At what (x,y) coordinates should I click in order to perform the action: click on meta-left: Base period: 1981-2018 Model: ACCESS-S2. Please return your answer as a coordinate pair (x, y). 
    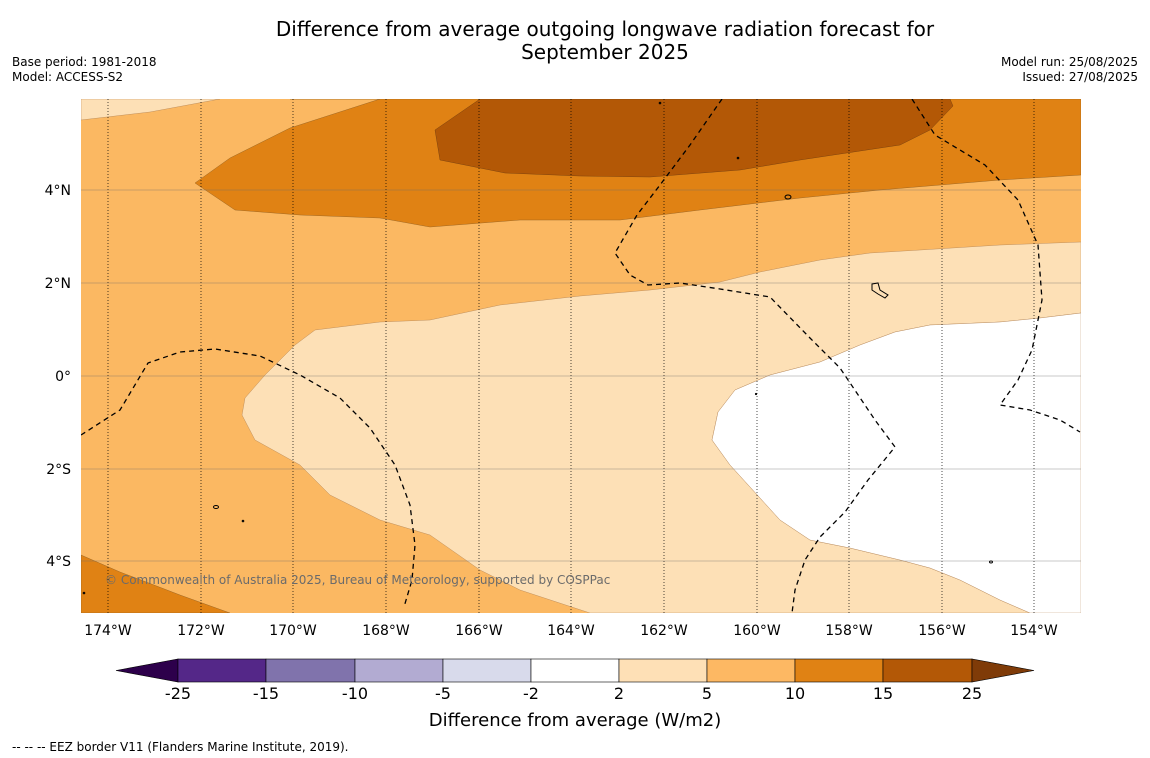
    Looking at the image, I should click on (84, 70).